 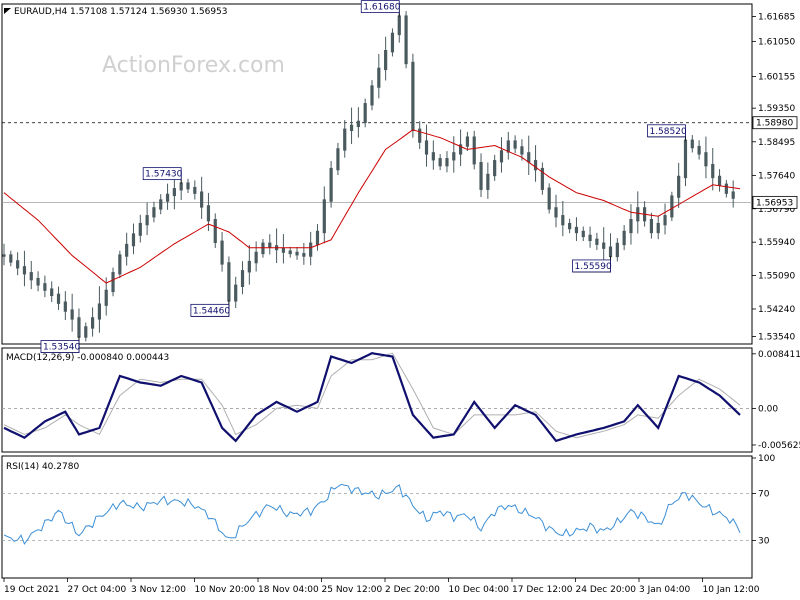 I want to click on macd-series, so click(x=377, y=397).